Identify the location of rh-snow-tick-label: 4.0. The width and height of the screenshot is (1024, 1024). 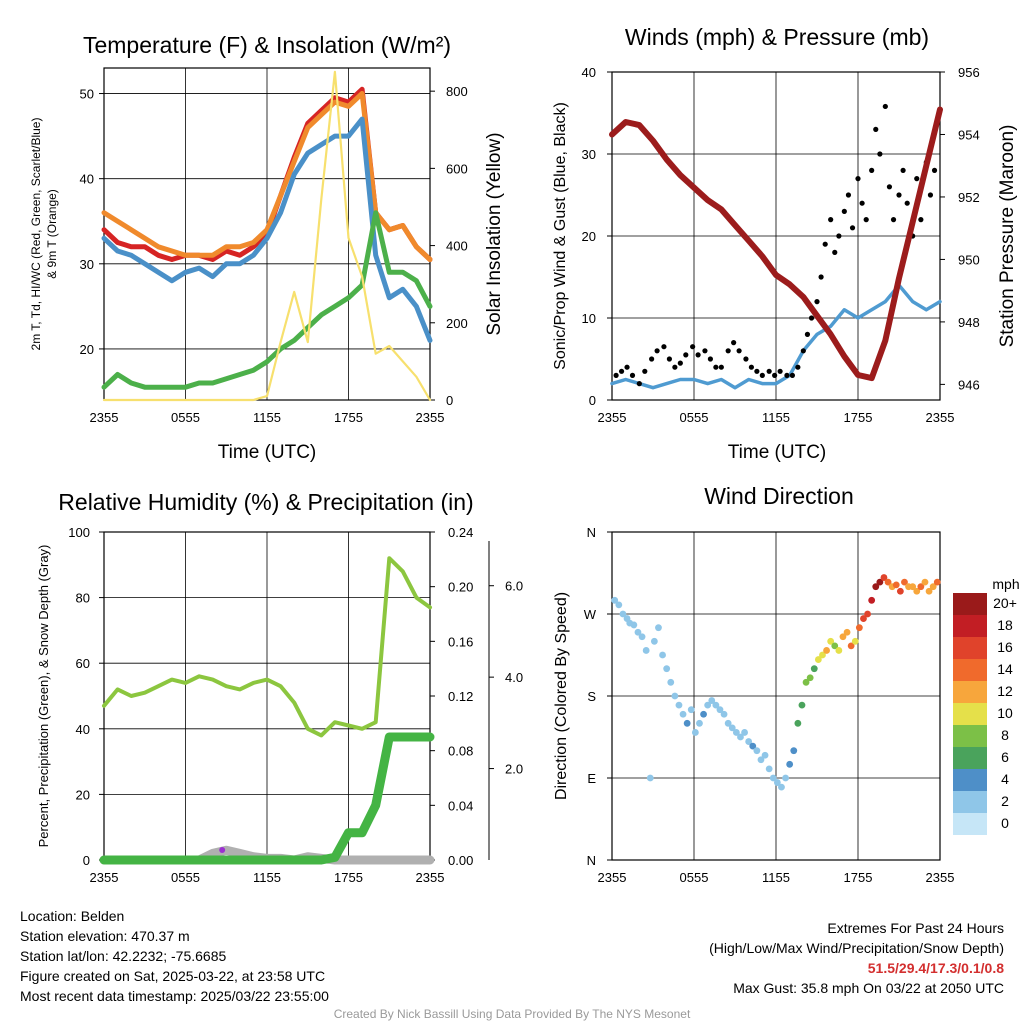
(514, 677).